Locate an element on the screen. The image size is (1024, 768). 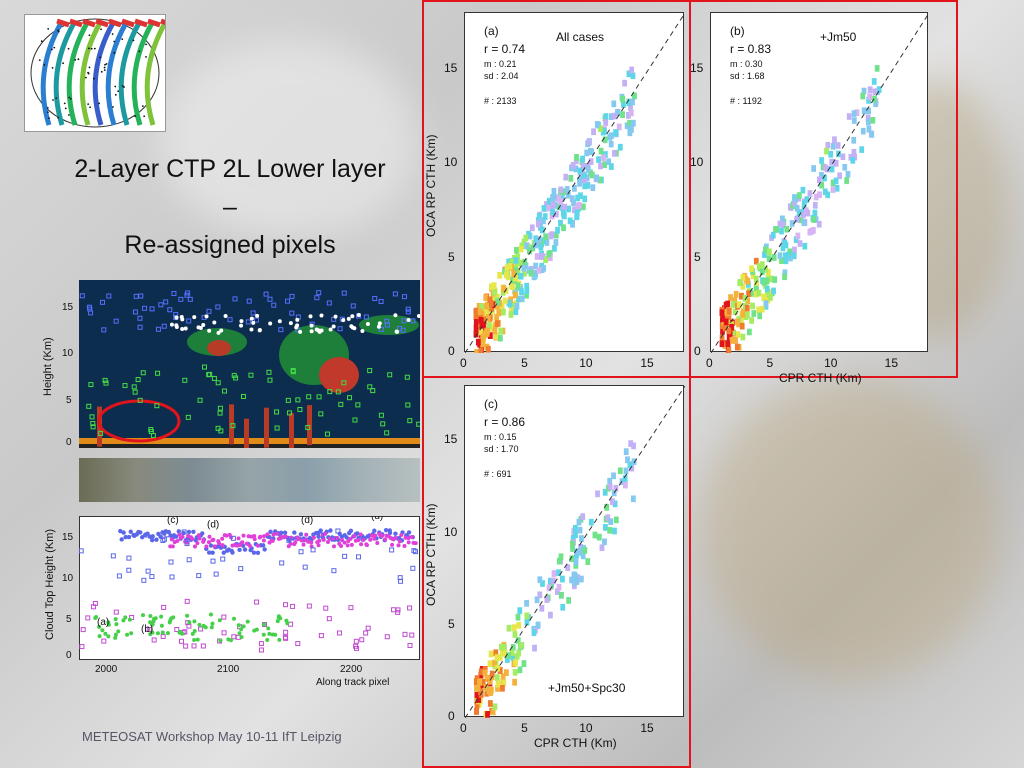
curtain-ytick: 10 is located at coordinates (68, 353).